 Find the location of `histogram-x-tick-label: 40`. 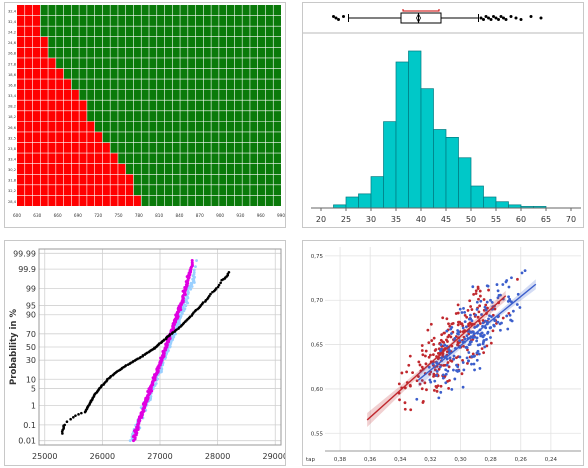

histogram-x-tick-label: 40 is located at coordinates (421, 219).